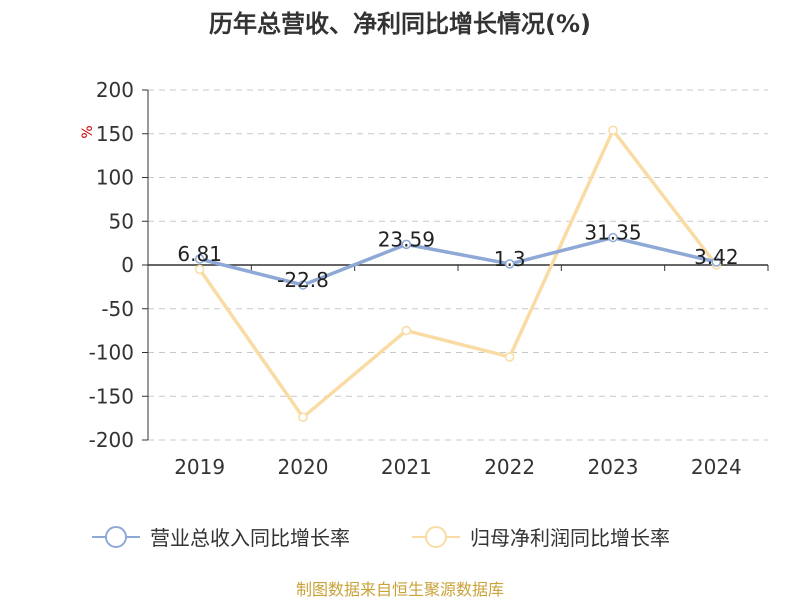 This screenshot has width=800, height=600. I want to click on y-tick-label: -50, so click(117, 309).